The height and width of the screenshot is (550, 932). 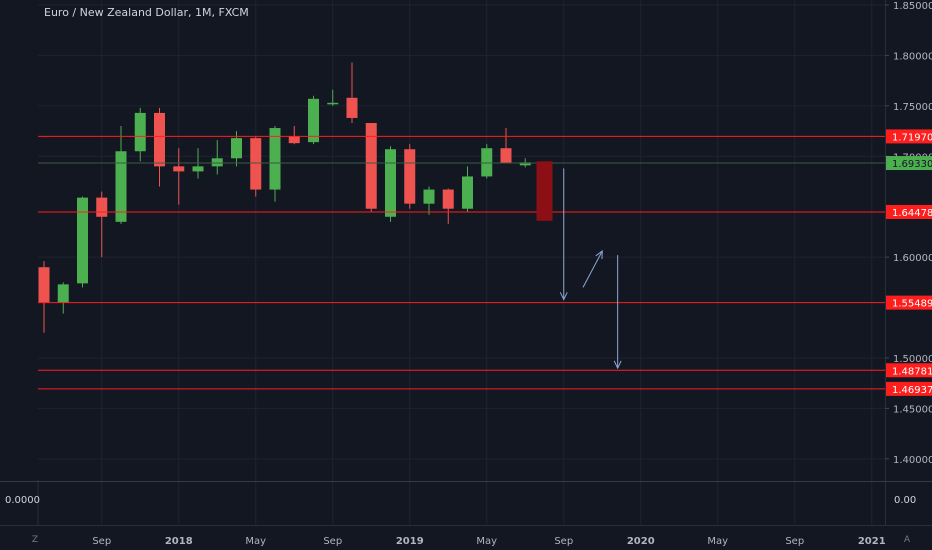 I want to click on x-tick-label: 2018, so click(x=179, y=541).